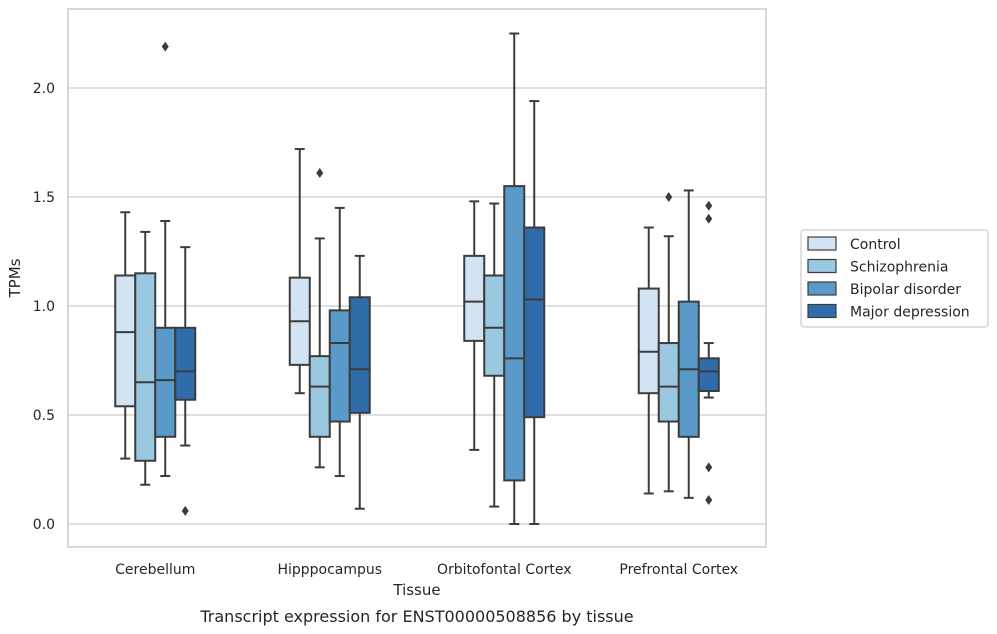 This screenshot has height=634, width=997. I want to click on y-axis-label: TPMs, so click(15, 278).